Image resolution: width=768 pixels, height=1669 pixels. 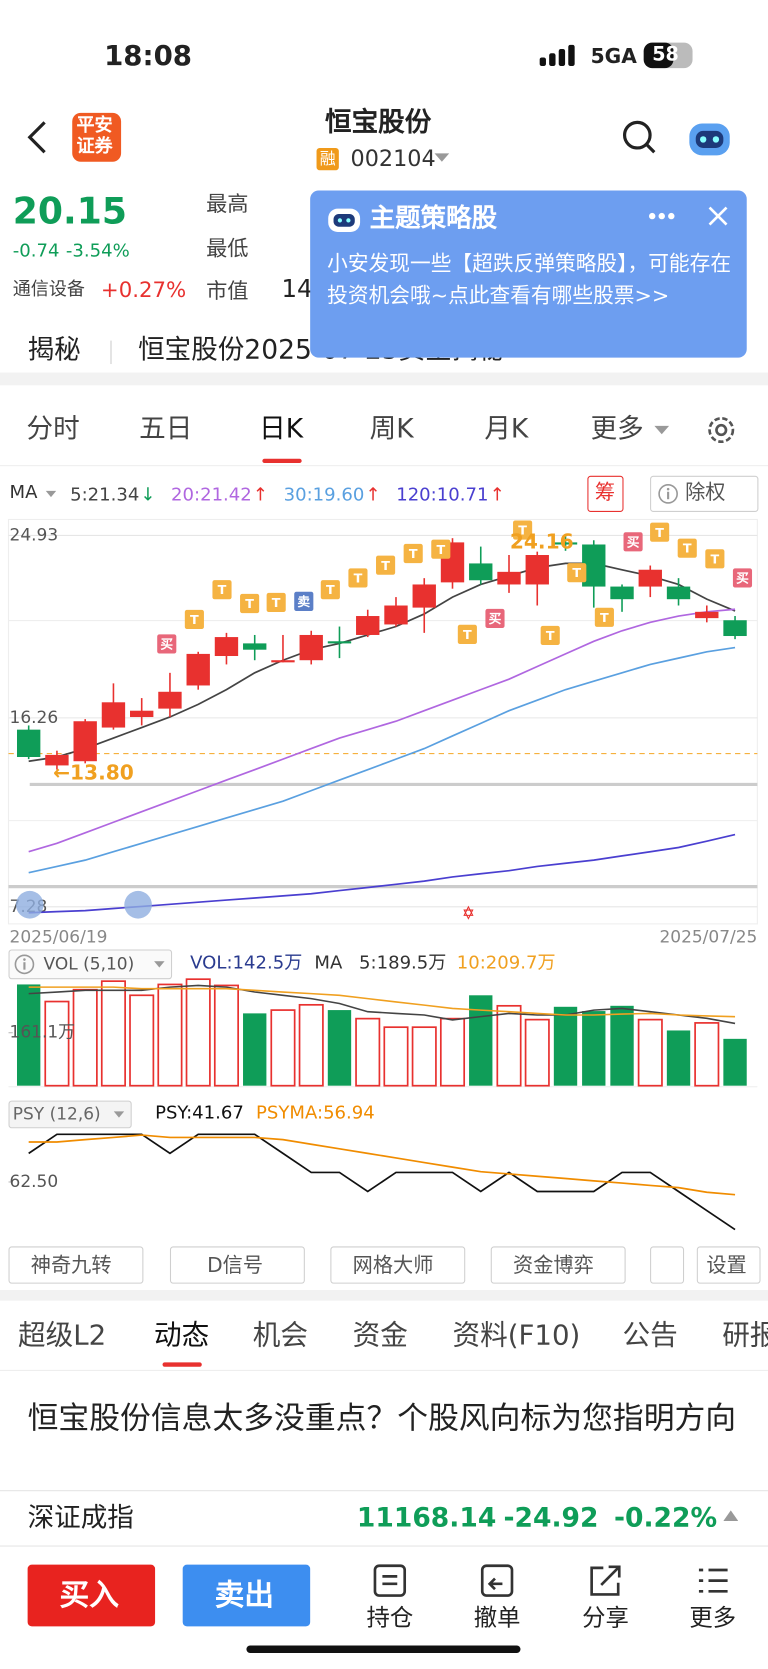 I want to click on popup-more, so click(x=662, y=216).